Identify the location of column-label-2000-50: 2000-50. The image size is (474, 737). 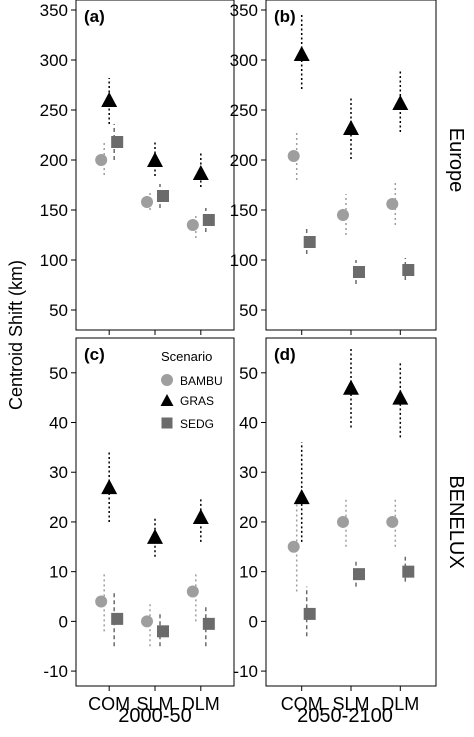
(154, 716).